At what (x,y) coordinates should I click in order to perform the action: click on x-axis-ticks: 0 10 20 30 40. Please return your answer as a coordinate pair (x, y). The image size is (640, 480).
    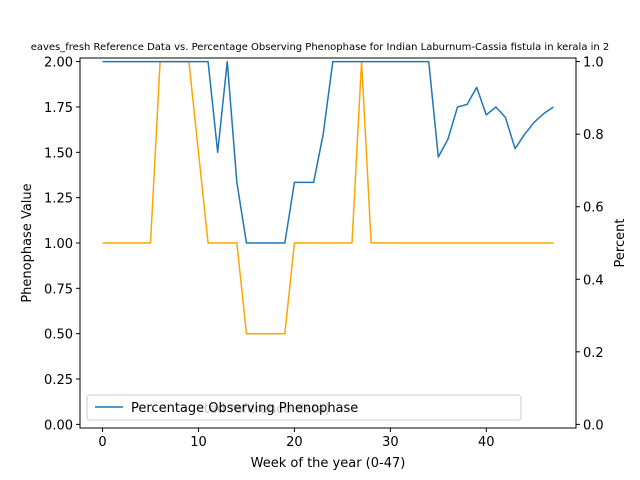
    Looking at the image, I should click on (296, 439).